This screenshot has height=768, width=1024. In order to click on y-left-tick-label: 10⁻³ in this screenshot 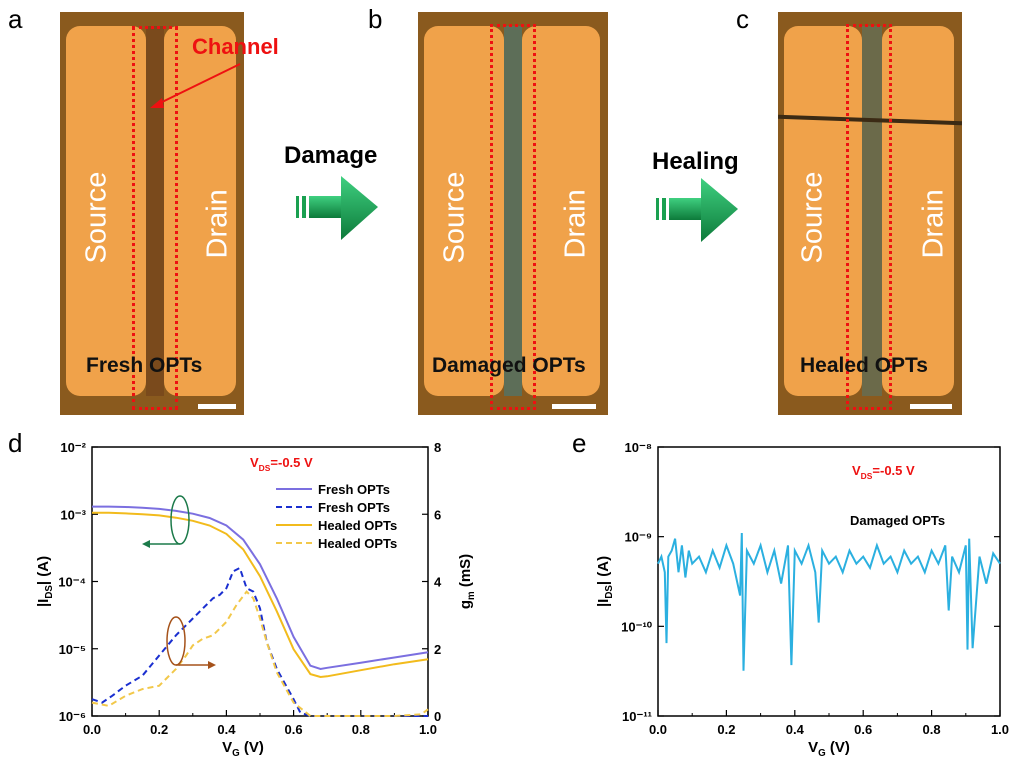, I will do `click(73, 514)`.